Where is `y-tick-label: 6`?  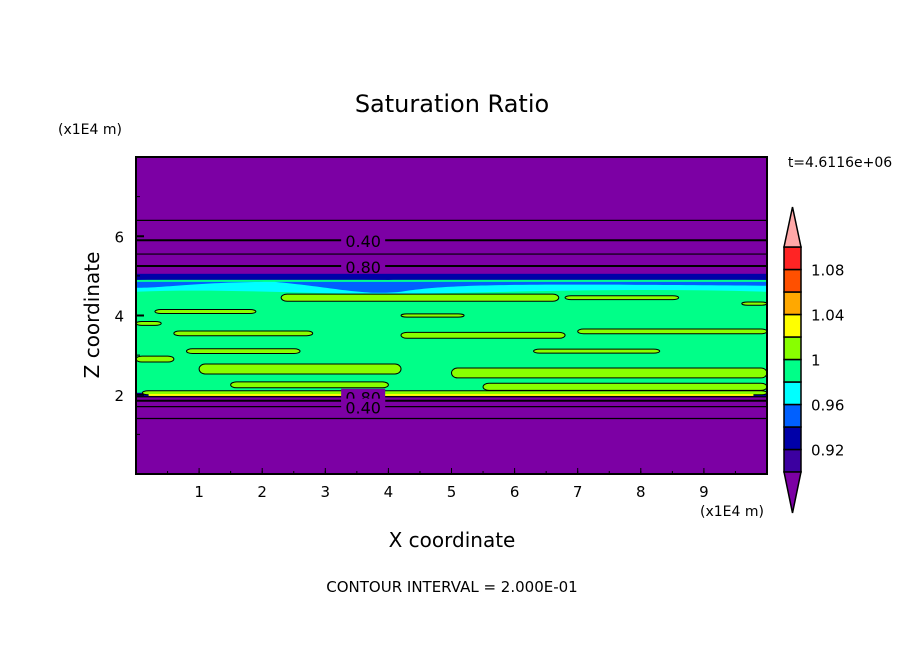
y-tick-label: 6 is located at coordinates (119, 237).